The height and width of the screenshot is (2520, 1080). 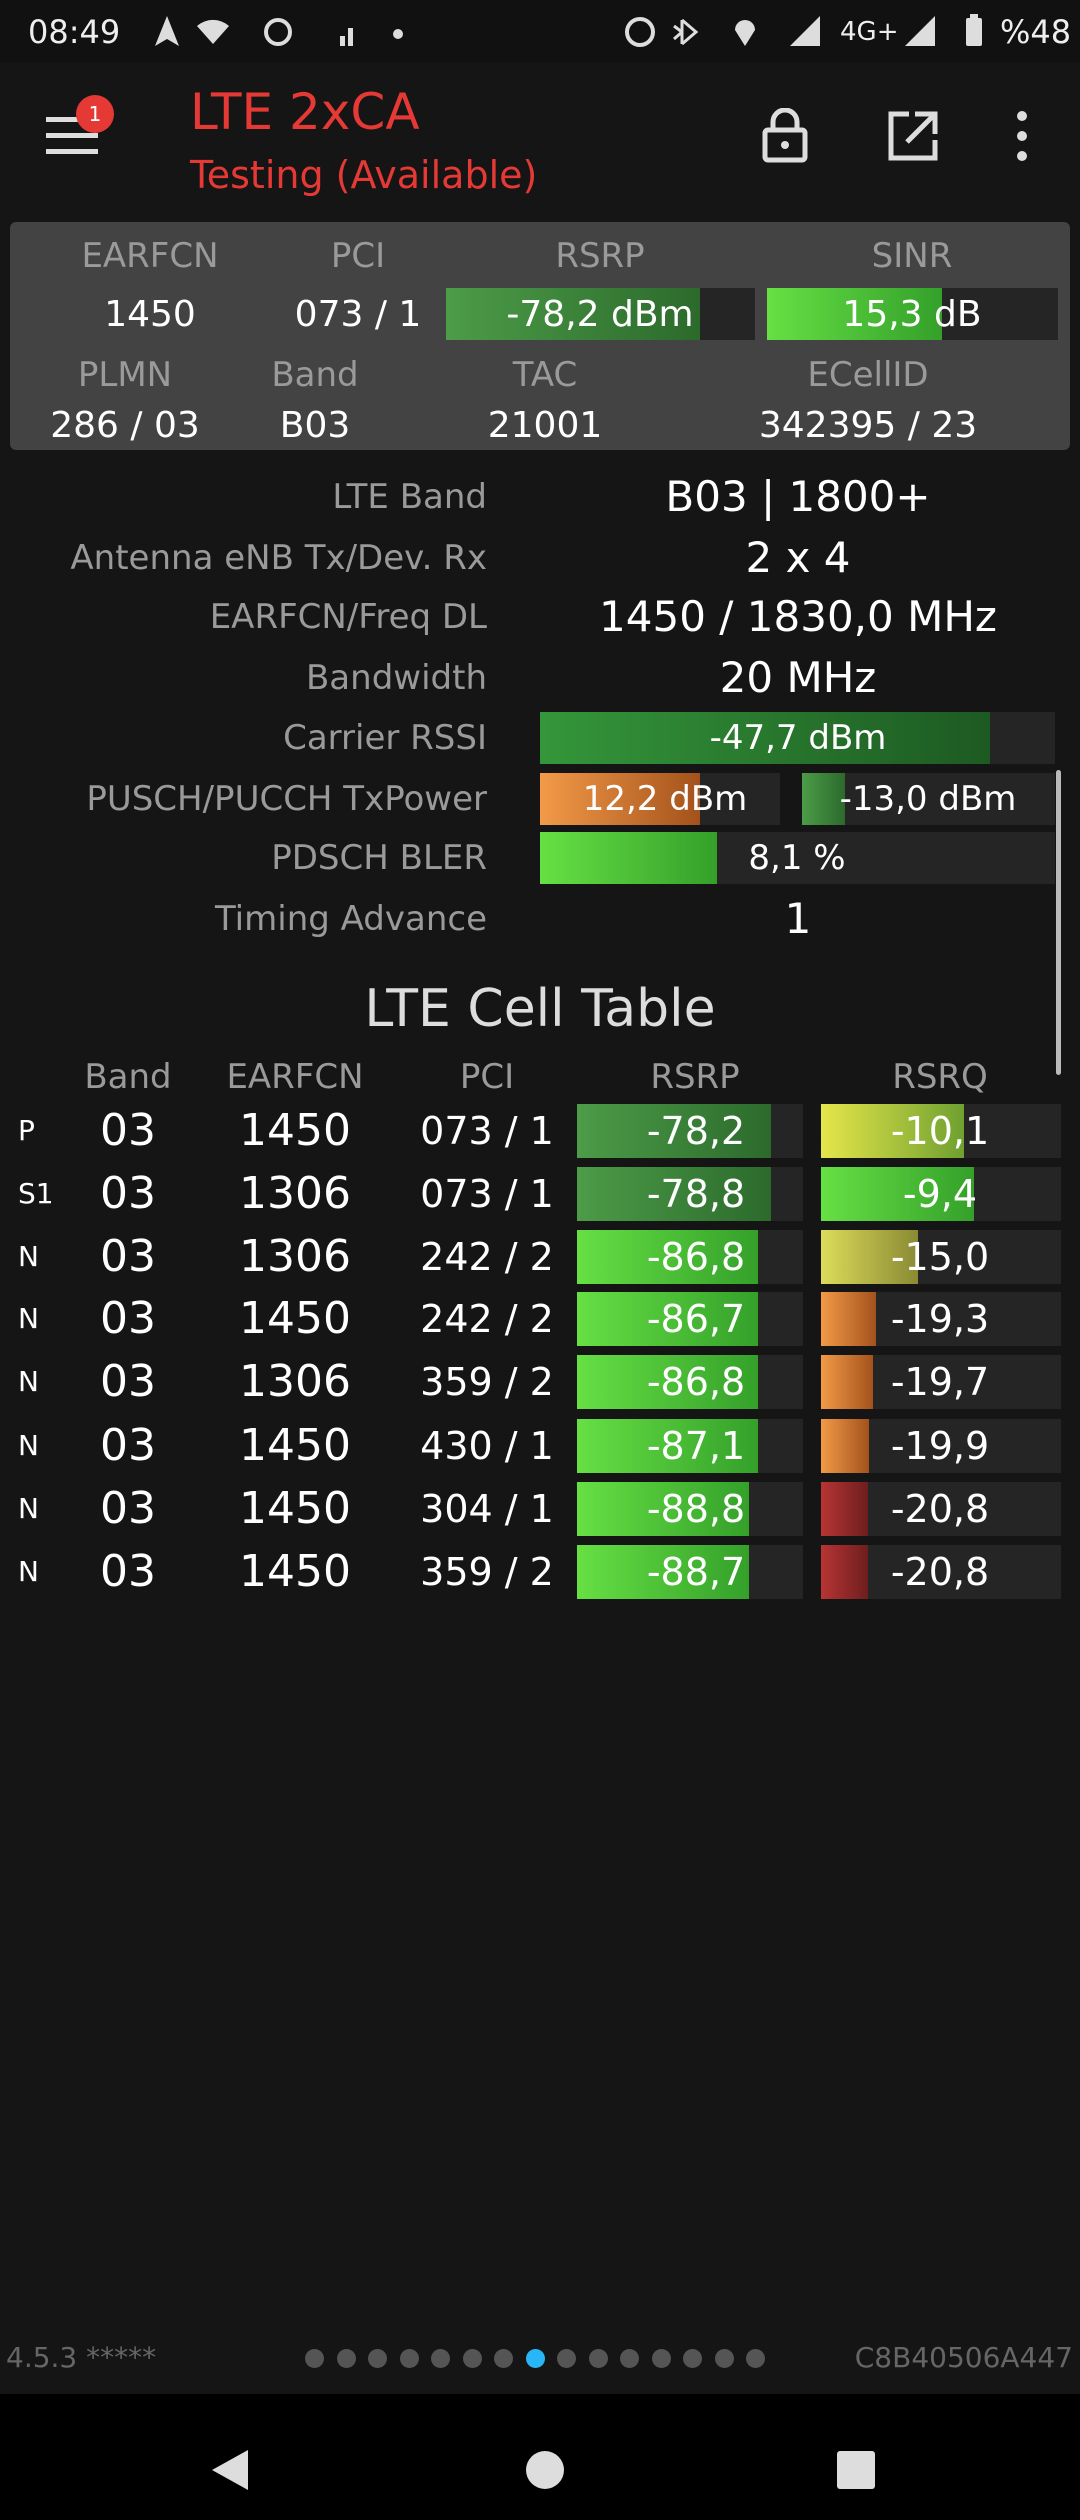 What do you see at coordinates (26, 1130) in the screenshot?
I see `cell-type: P` at bounding box center [26, 1130].